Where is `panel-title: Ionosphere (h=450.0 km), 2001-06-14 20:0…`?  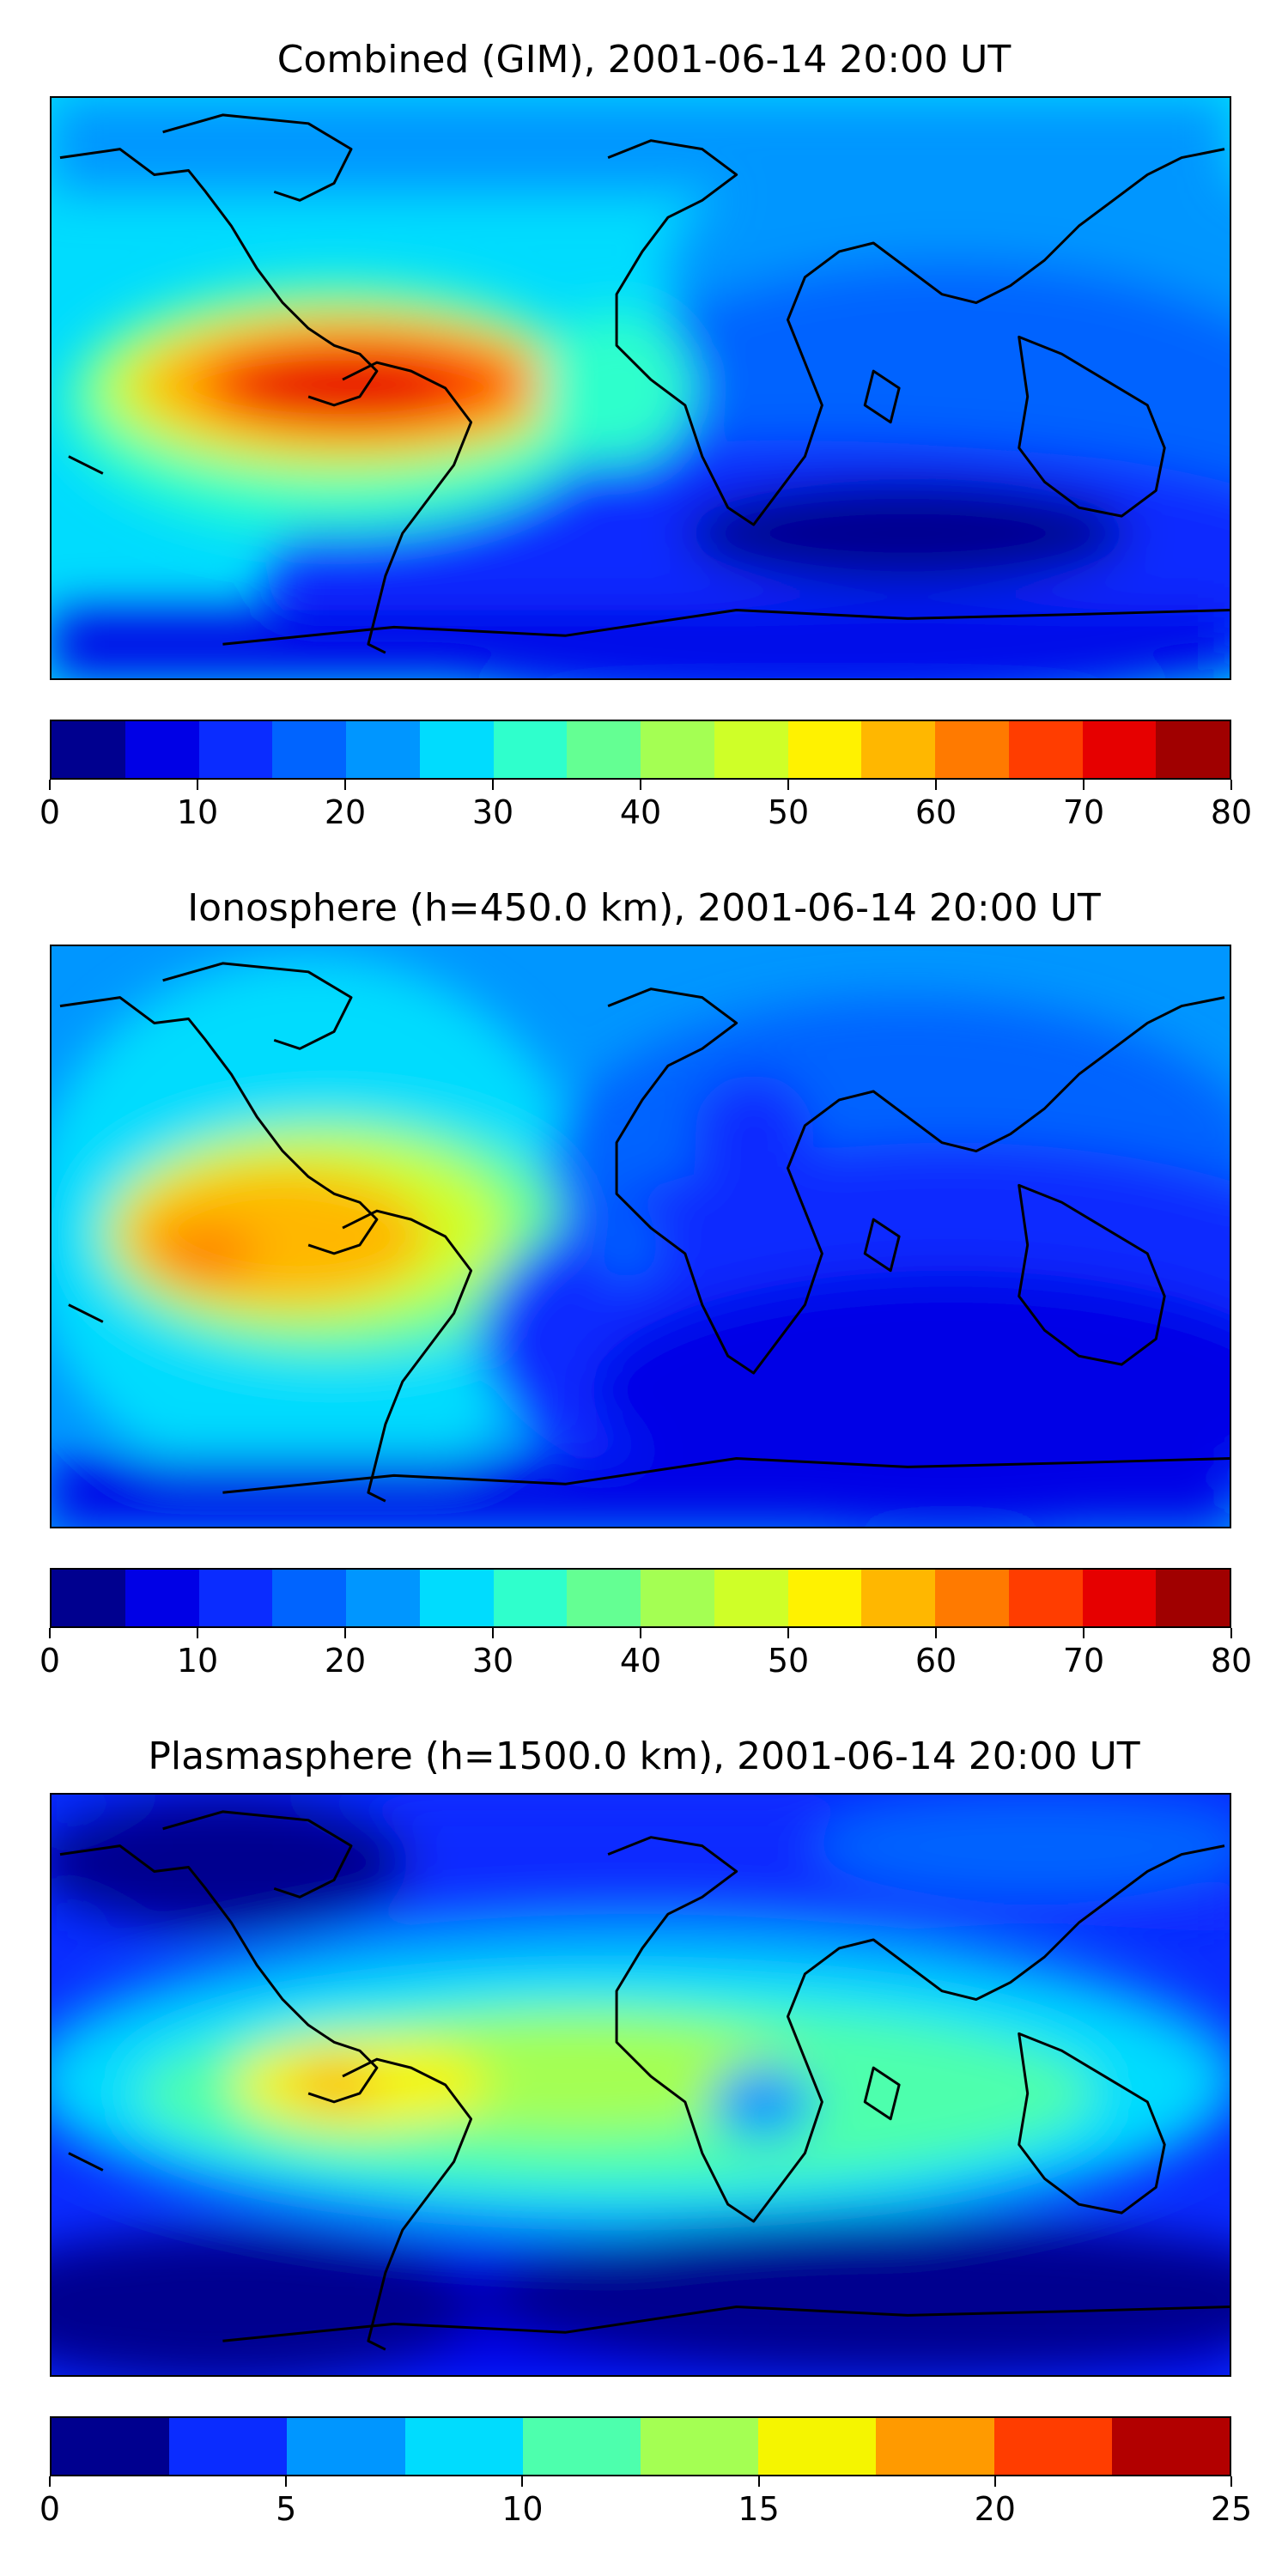
panel-title: Ionosphere (h=450.0 km), 2001-06-14 20:0… is located at coordinates (644, 908).